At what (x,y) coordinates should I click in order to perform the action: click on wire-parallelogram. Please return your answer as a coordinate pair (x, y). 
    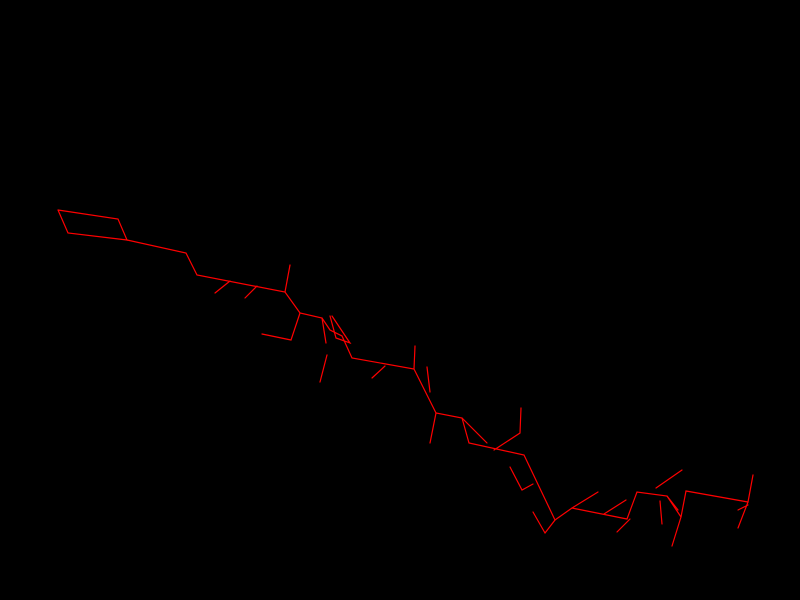
    Looking at the image, I should click on (92, 225).